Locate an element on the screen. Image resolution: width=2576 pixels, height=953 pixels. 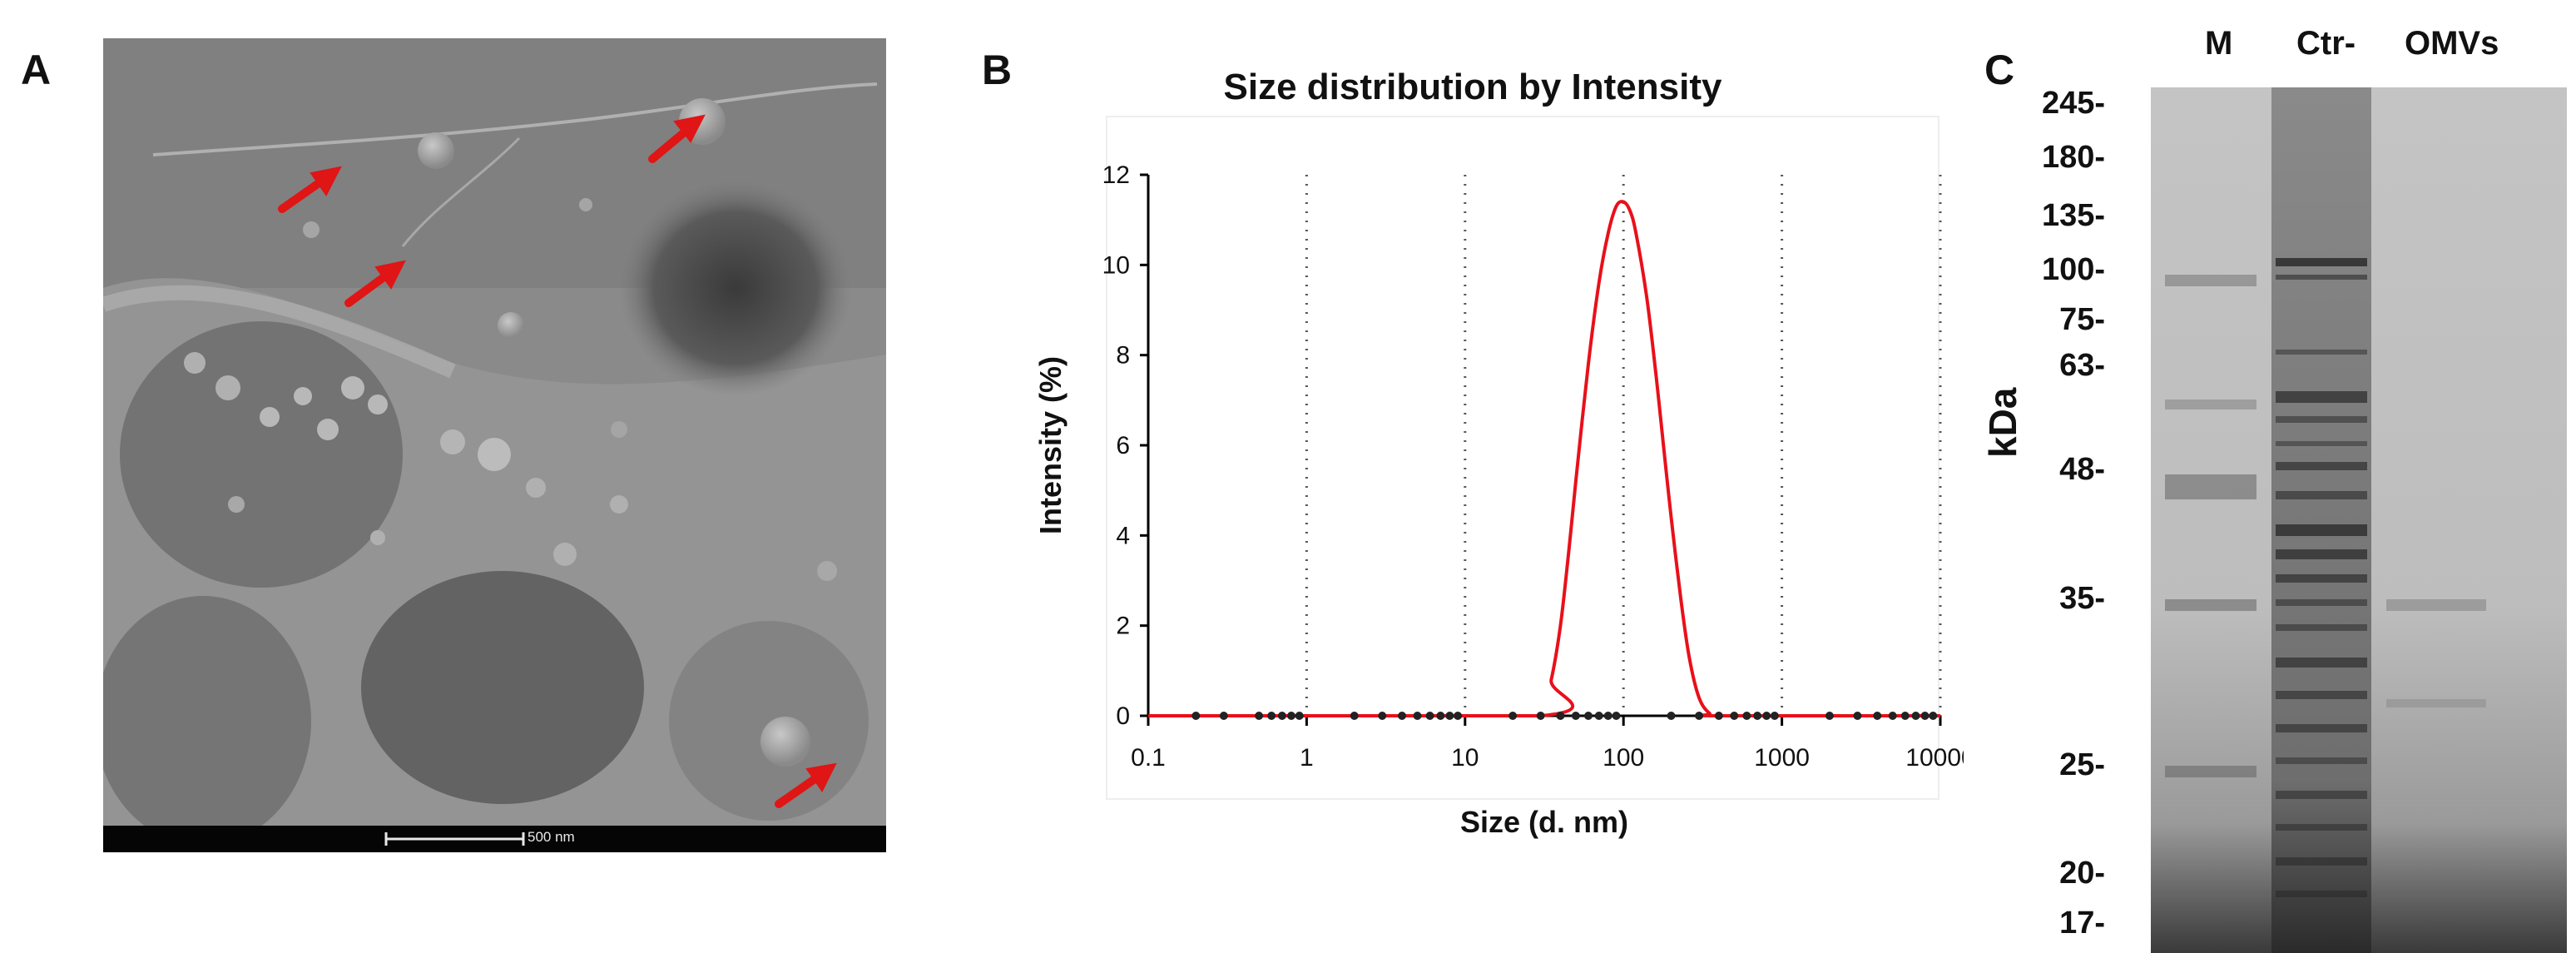
mw-marker-label: 180- is located at coordinates (2073, 157).